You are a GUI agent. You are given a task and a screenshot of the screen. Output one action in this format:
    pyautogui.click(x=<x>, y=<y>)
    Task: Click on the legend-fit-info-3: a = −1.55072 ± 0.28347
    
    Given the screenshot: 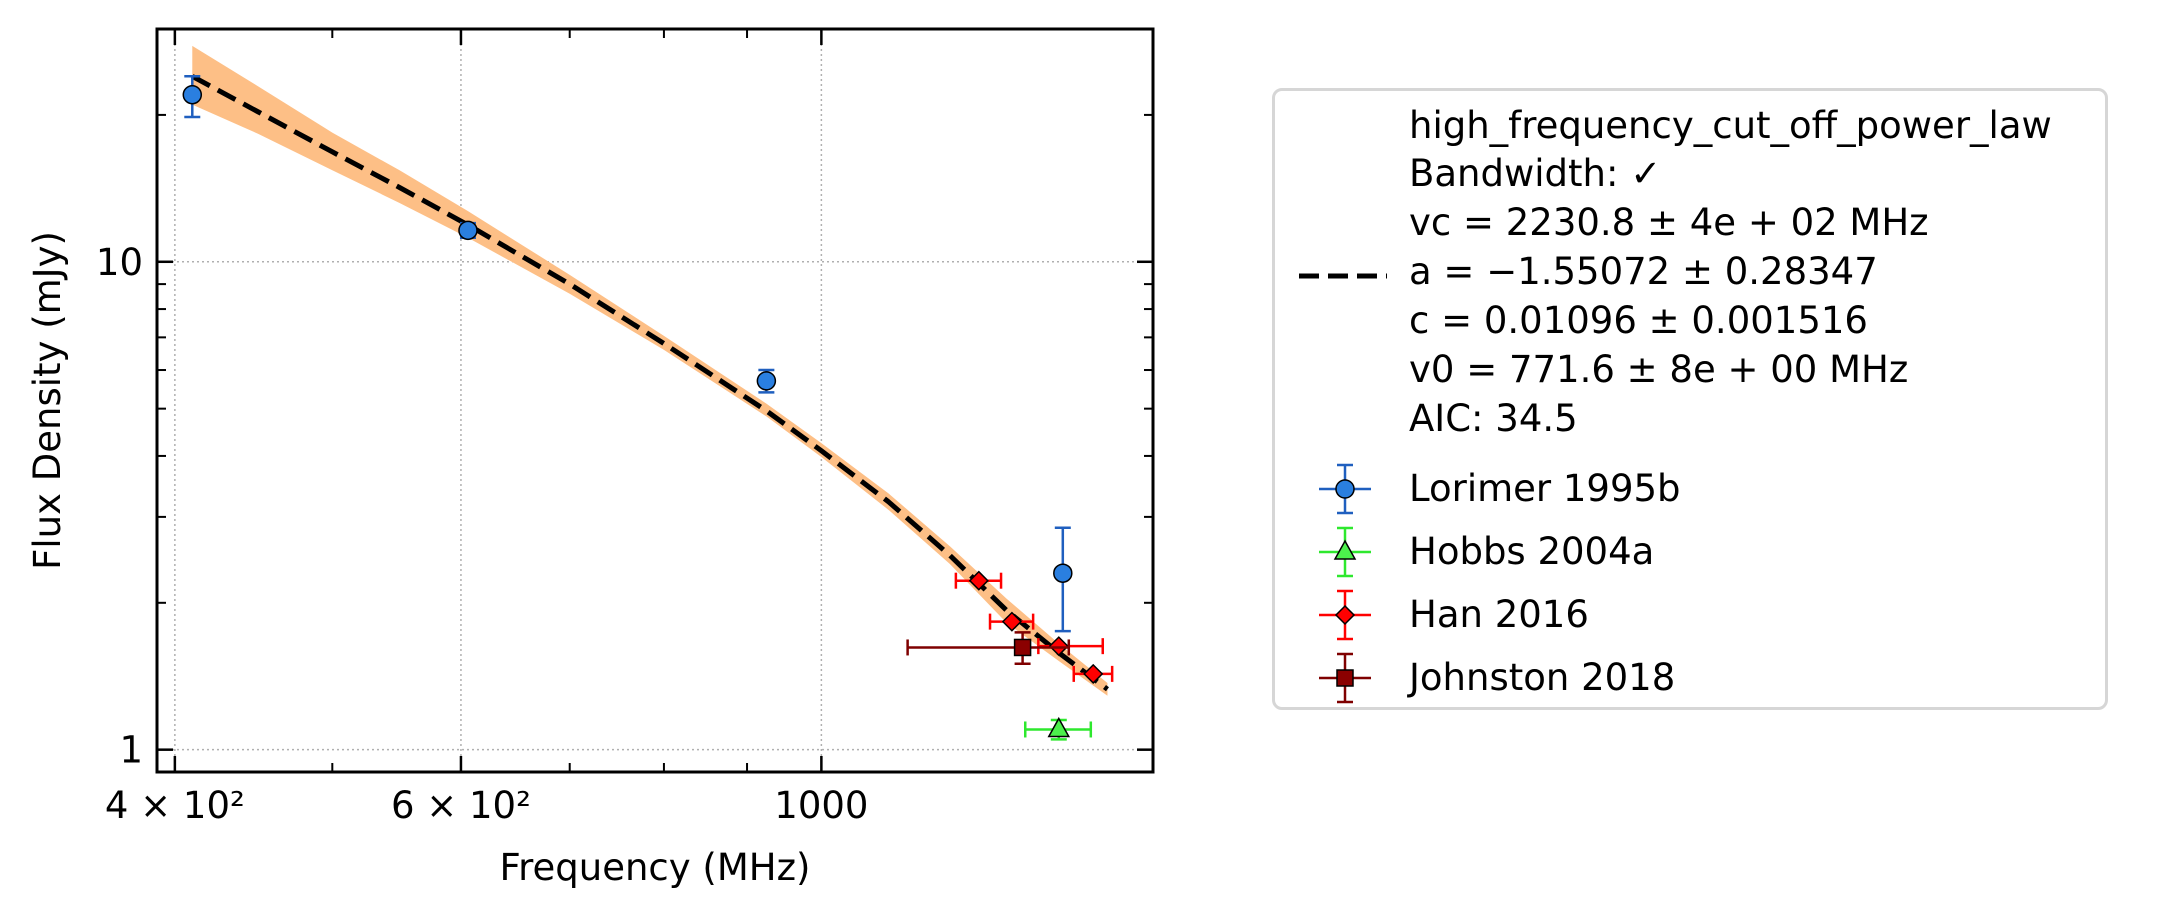 What is the action you would take?
    pyautogui.click(x=1643, y=271)
    